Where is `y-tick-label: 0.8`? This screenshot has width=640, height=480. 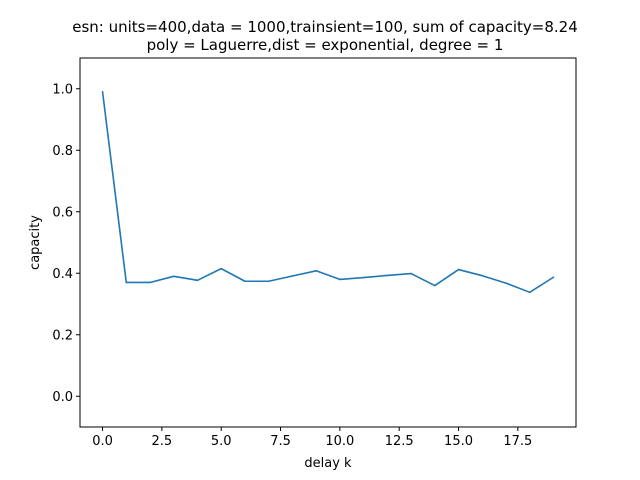 y-tick-label: 0.8 is located at coordinates (62, 151).